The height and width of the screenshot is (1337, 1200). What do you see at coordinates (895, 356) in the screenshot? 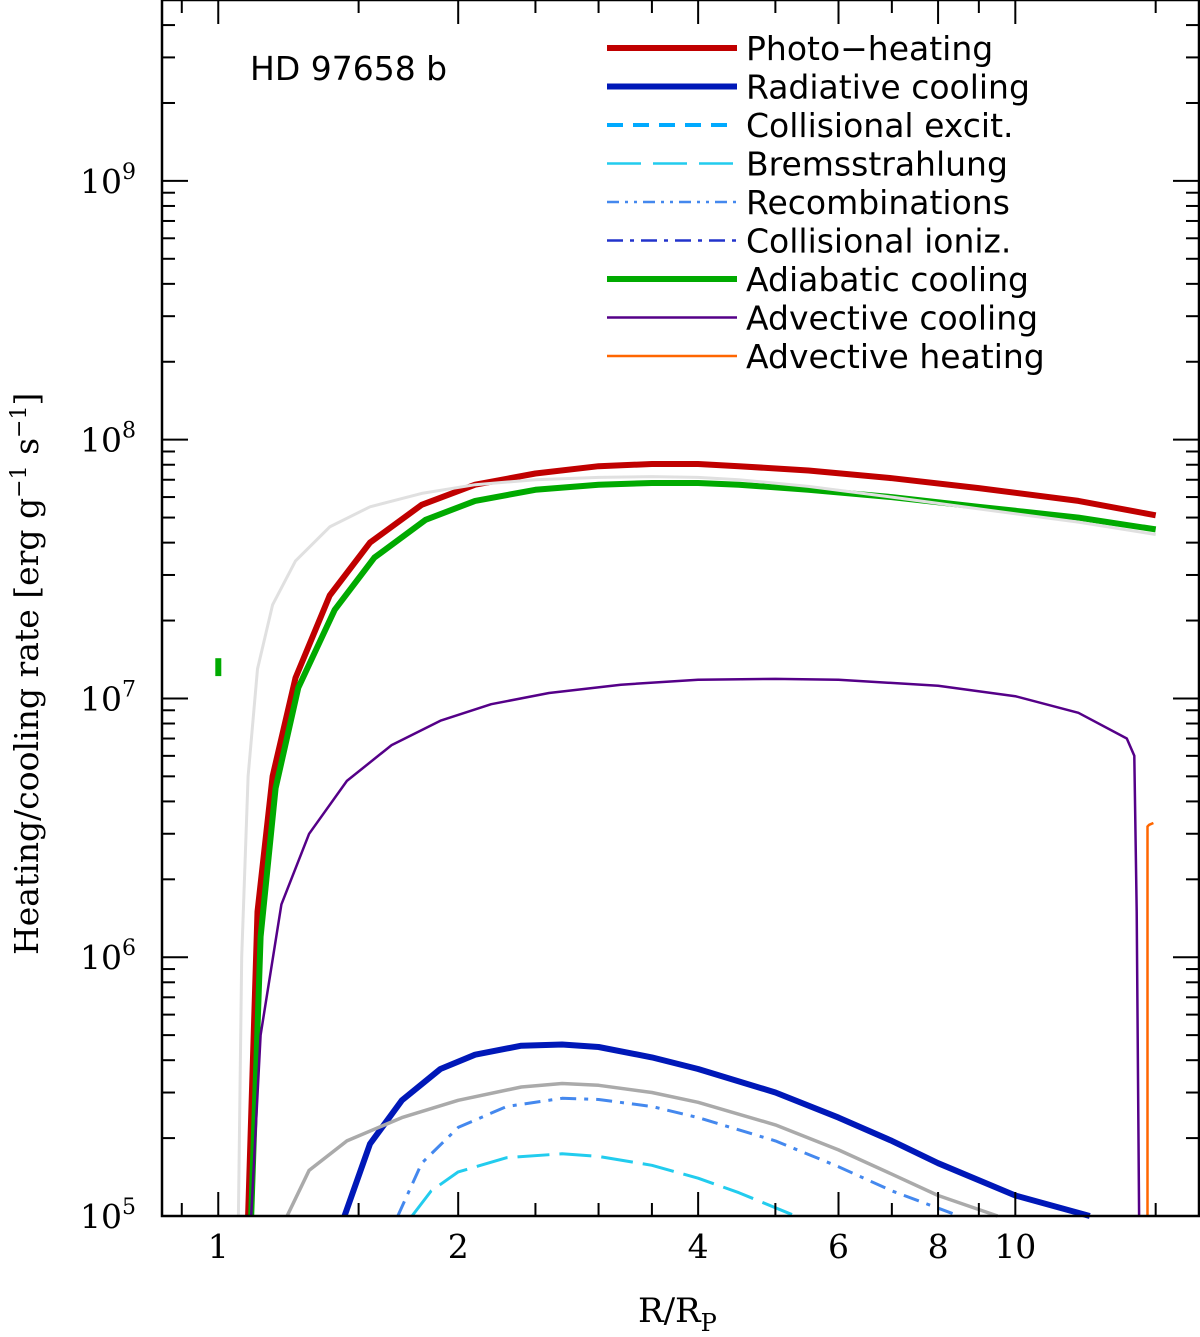
I see `legend-label-advective-heating: Advective heating` at bounding box center [895, 356].